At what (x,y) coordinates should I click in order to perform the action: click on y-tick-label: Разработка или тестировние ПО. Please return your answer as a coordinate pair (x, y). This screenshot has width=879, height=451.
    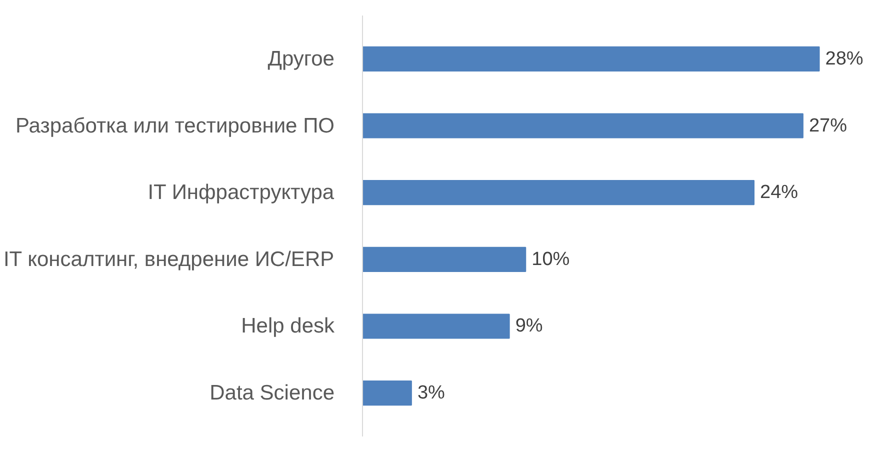
    Looking at the image, I should click on (175, 126).